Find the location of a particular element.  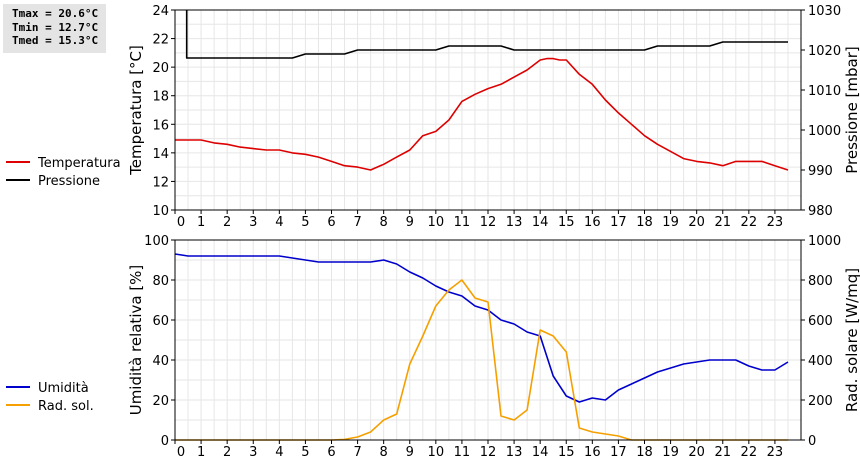

y-right-tick-label: 400 is located at coordinates (820, 361).